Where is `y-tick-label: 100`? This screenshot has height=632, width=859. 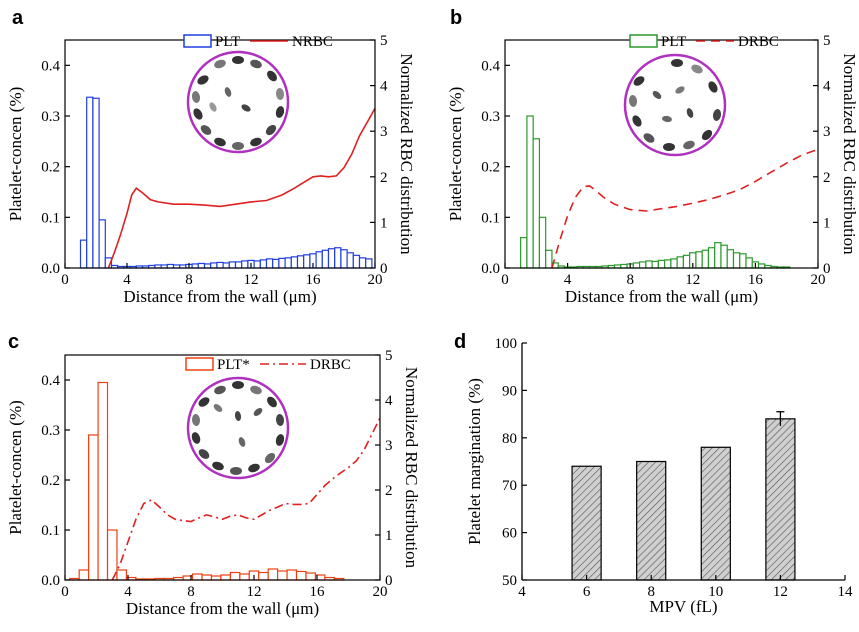
y-tick-label: 100 is located at coordinates (506, 344).